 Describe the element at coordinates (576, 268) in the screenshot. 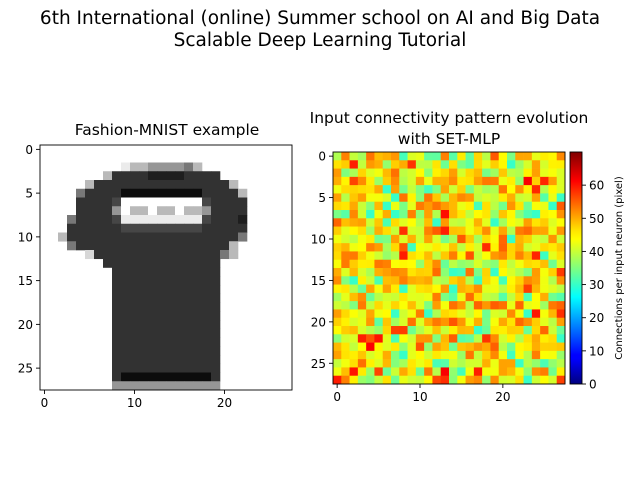

I see `colorbar-gradient` at that location.